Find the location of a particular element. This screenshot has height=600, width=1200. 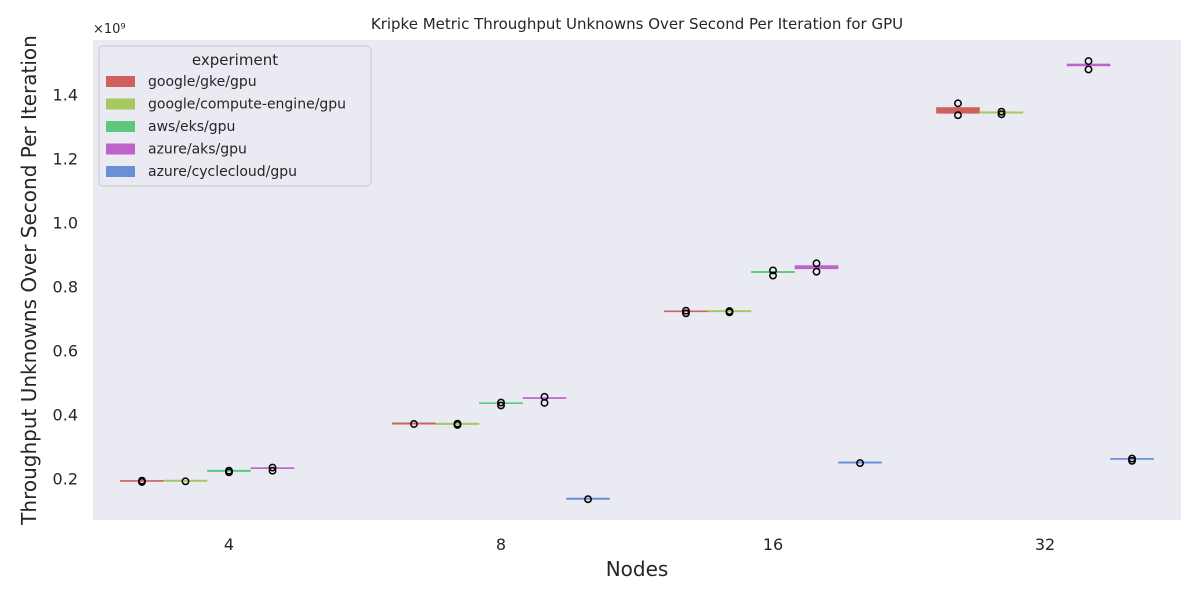

legend-label: google/compute-engine/gpu is located at coordinates (247, 105).